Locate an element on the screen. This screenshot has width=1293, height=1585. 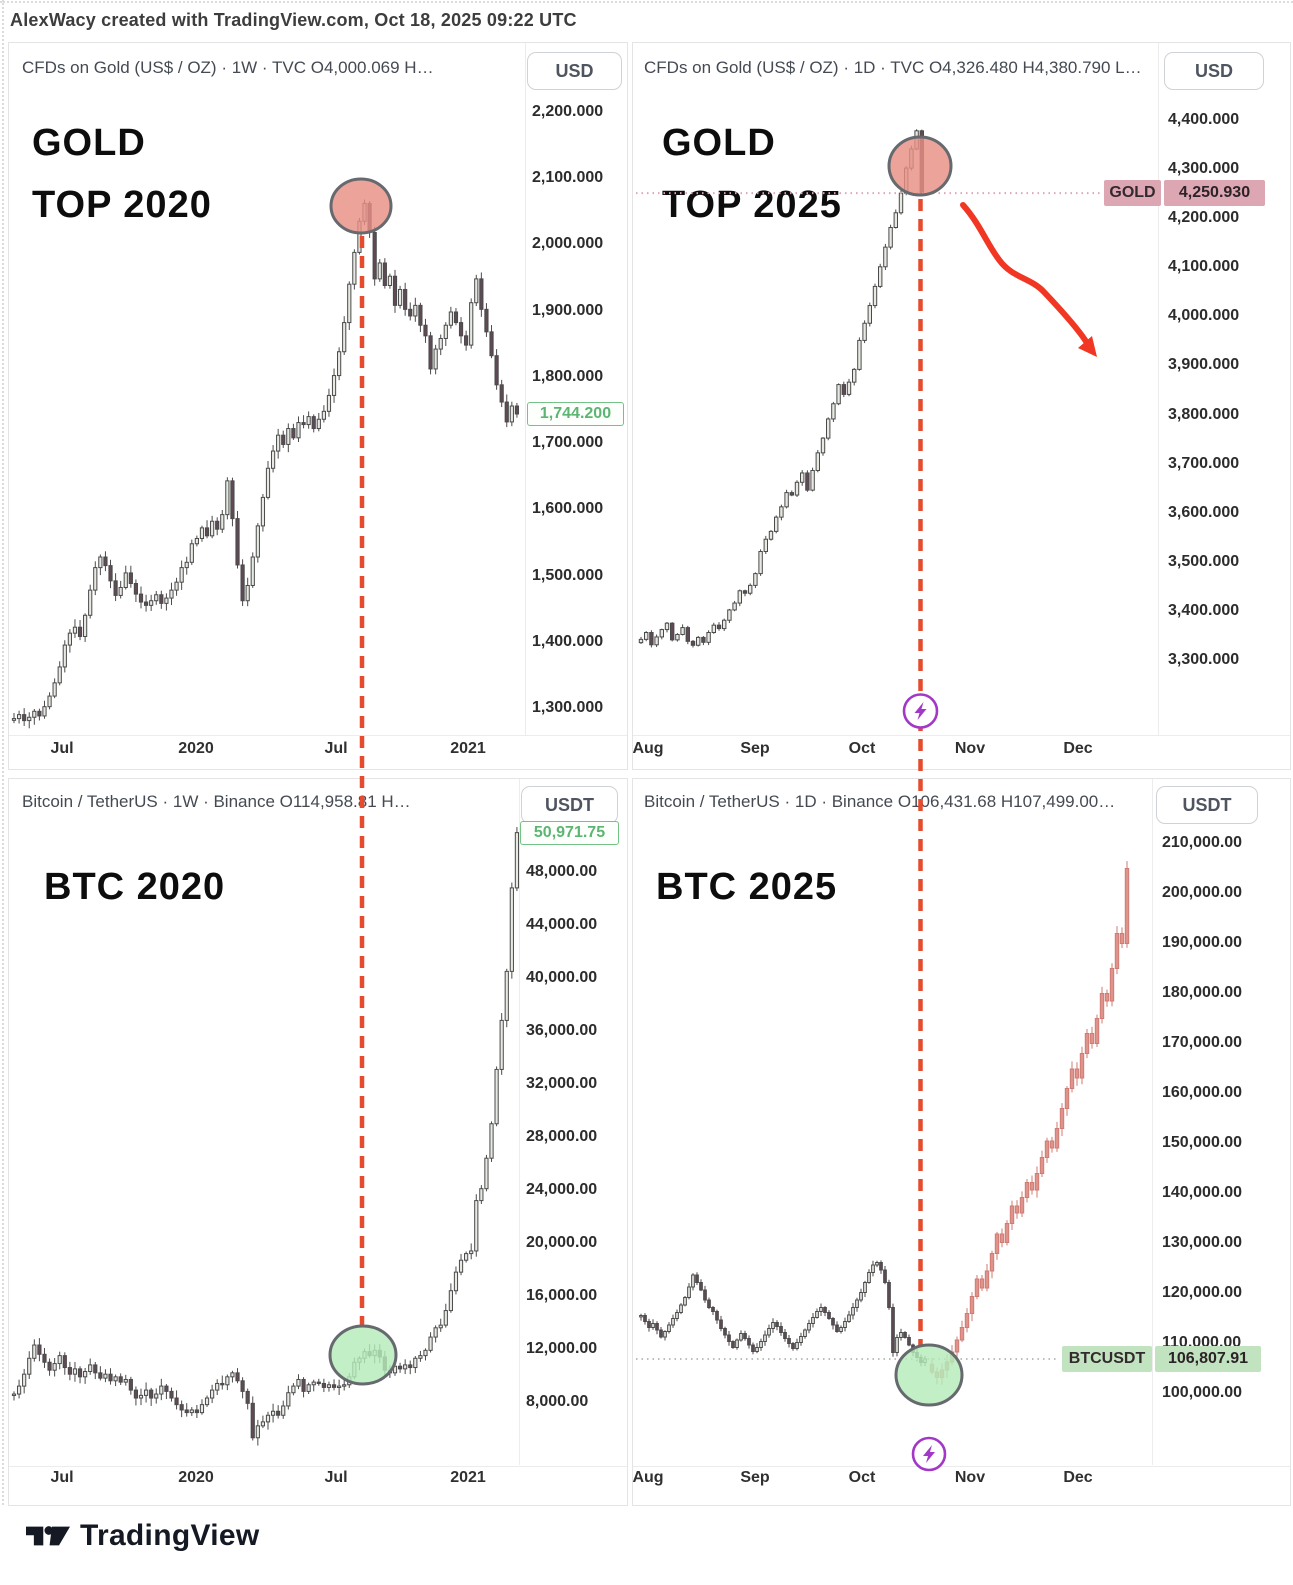
y-axis-tick: 3,700.000 is located at coordinates (1204, 463).